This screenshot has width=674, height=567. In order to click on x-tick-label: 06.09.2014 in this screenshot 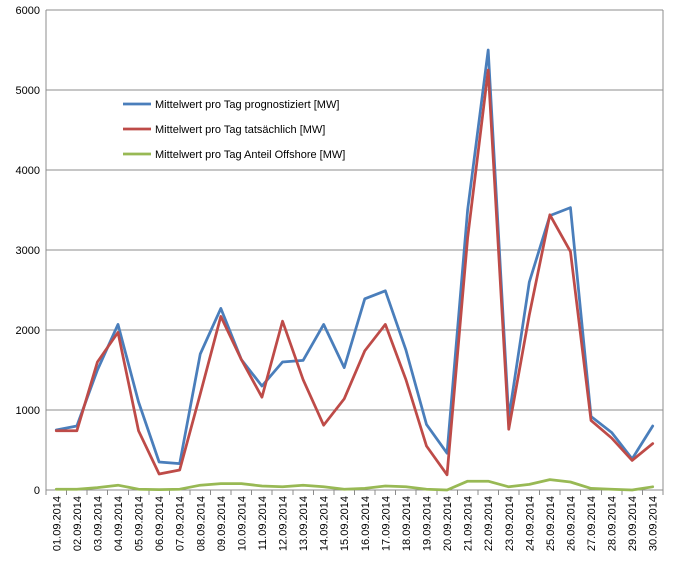, I will do `click(160, 523)`.